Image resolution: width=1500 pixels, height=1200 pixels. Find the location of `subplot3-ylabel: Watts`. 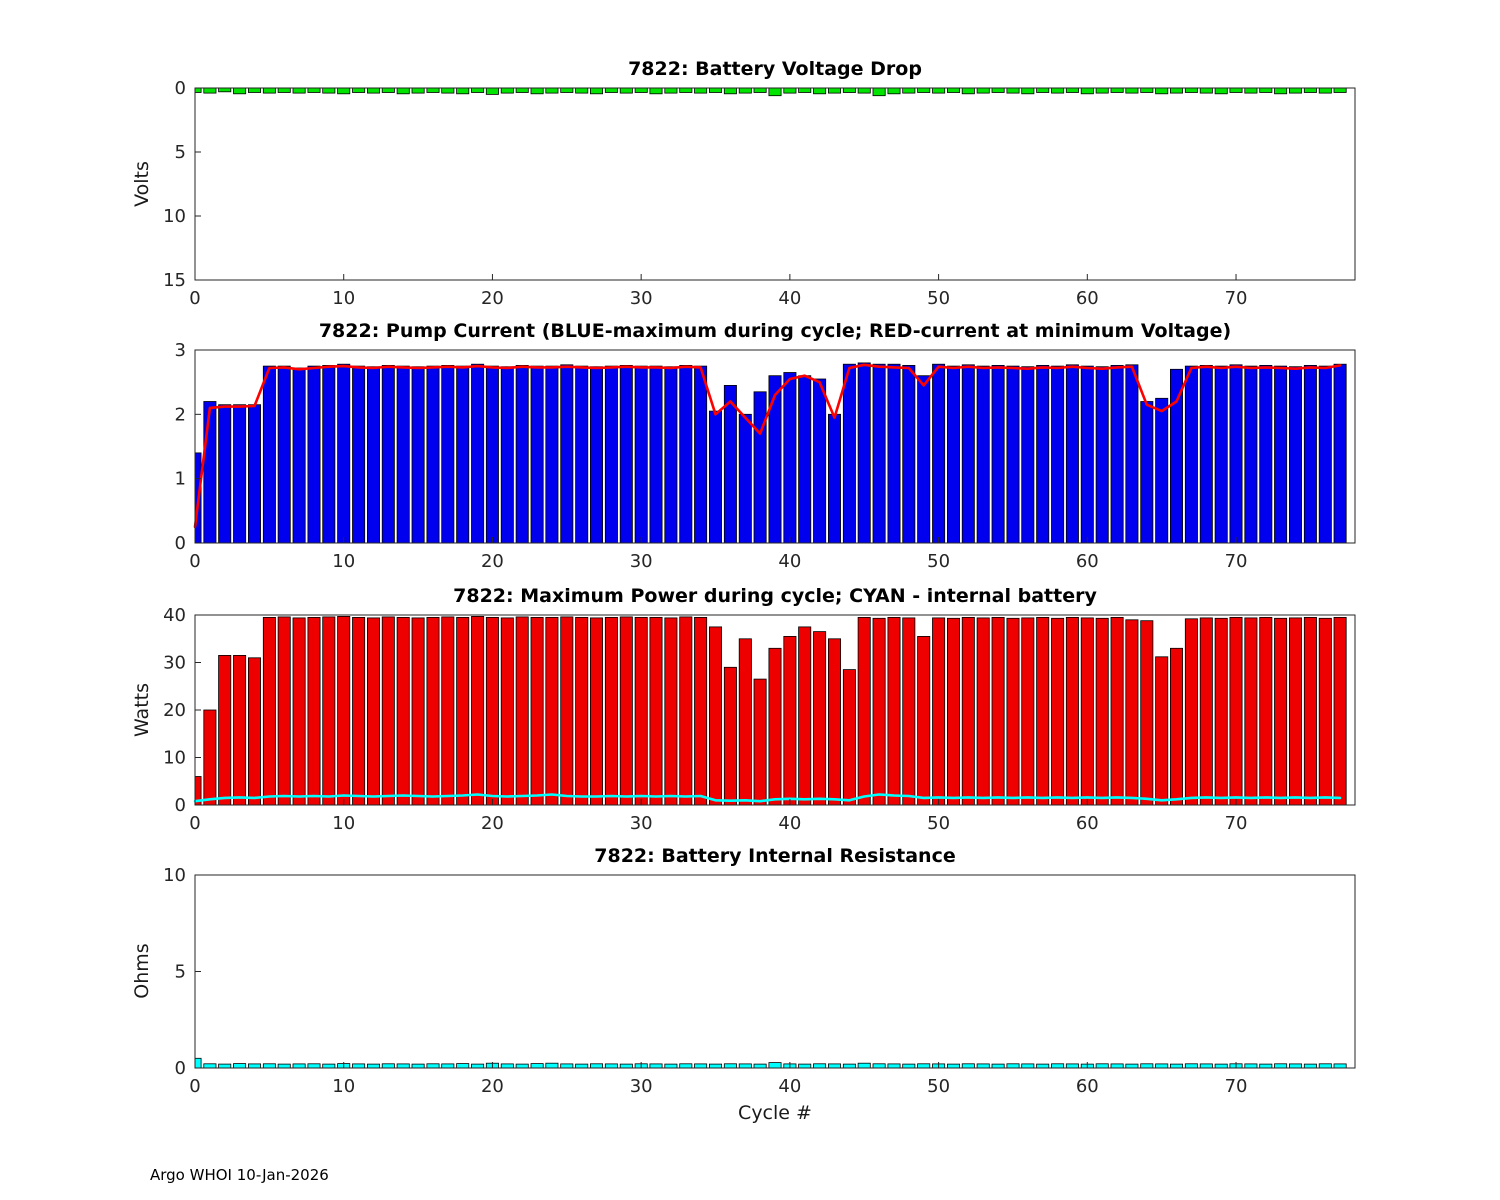

subplot3-ylabel: Watts is located at coordinates (142, 710).